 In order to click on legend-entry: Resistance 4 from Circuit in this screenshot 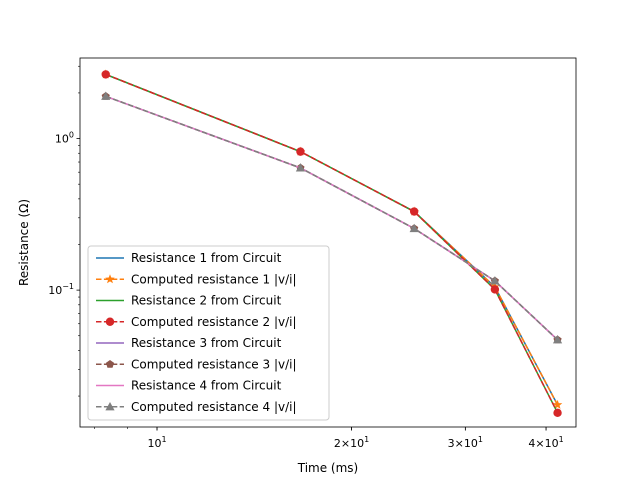, I will do `click(189, 386)`.